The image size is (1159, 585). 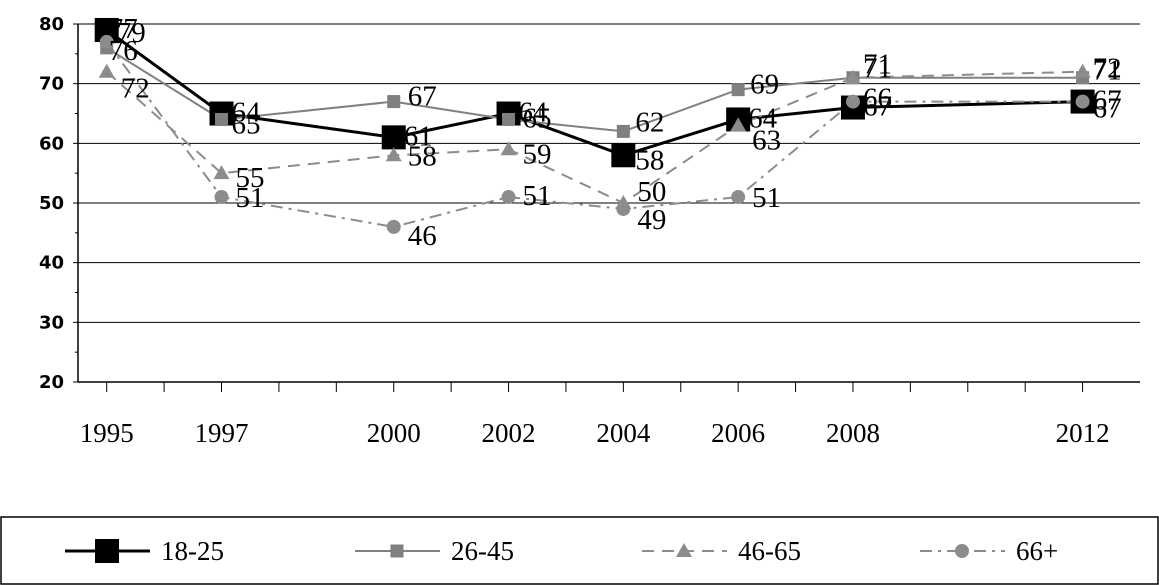 What do you see at coordinates (1083, 433) in the screenshot?
I see `x-tick-label: 2012` at bounding box center [1083, 433].